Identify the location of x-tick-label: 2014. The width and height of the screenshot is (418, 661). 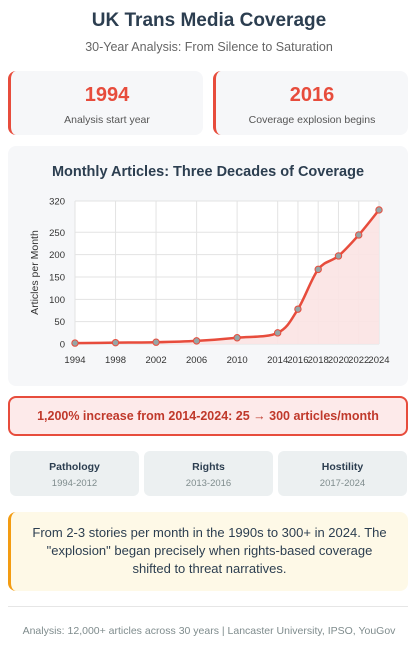
(277, 360).